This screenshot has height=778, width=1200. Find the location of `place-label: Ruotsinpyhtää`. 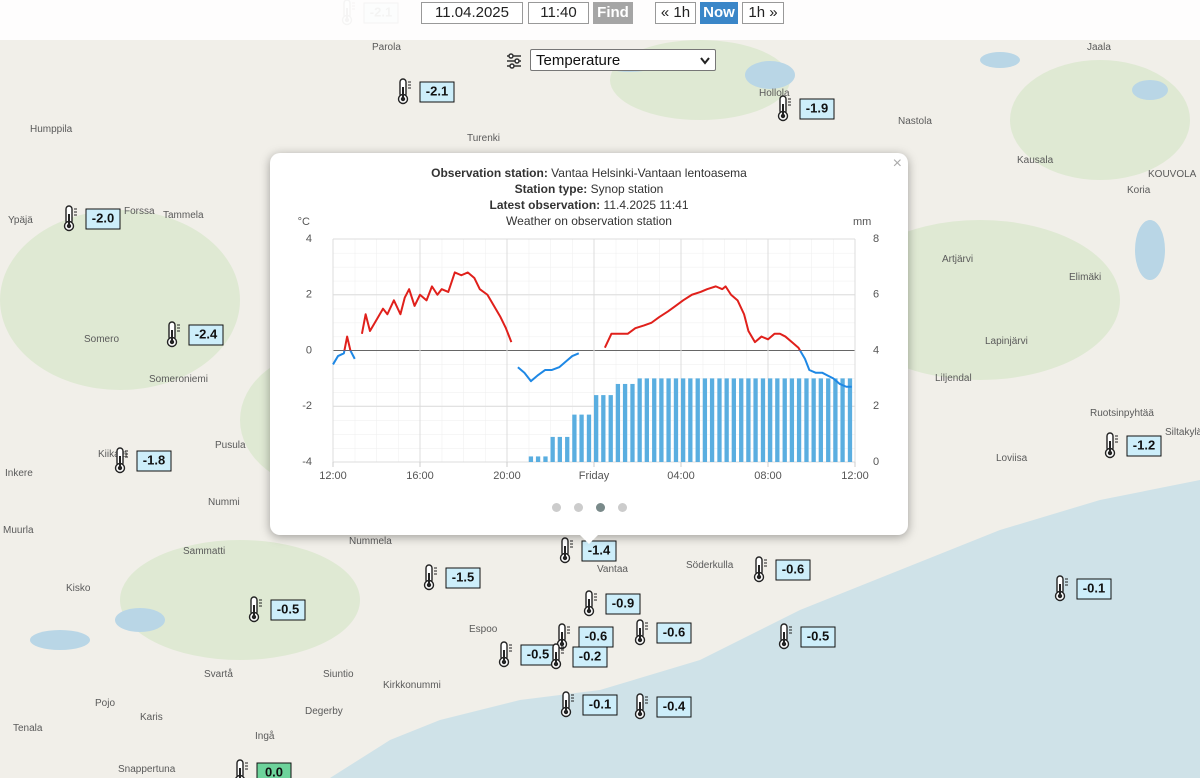

place-label: Ruotsinpyhtää is located at coordinates (1122, 413).